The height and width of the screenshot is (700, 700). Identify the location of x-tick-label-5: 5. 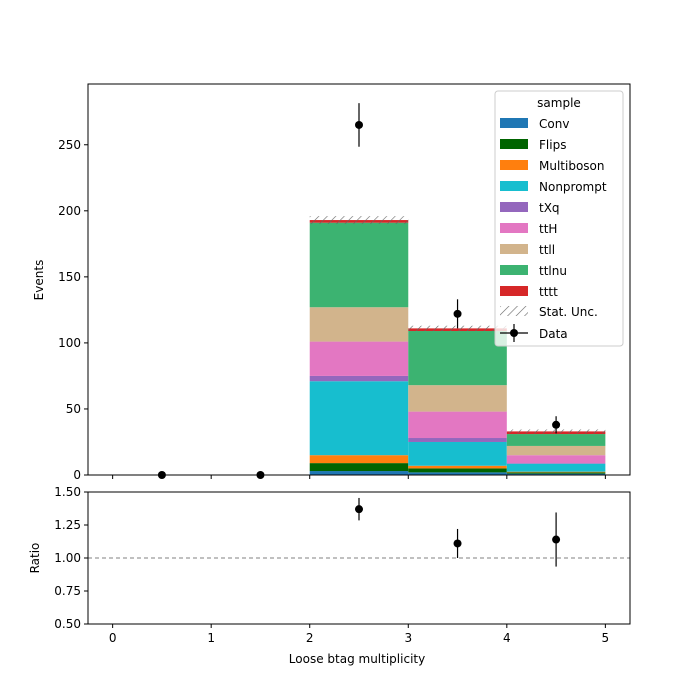
(606, 638).